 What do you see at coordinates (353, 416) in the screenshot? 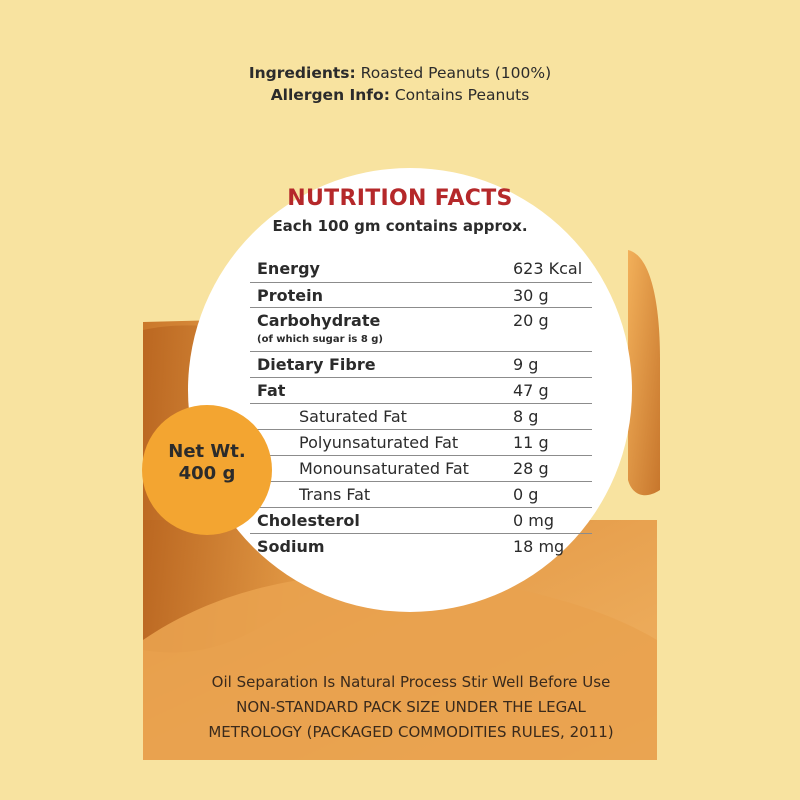
I see `nutrient-name: Saturated Fat` at bounding box center [353, 416].